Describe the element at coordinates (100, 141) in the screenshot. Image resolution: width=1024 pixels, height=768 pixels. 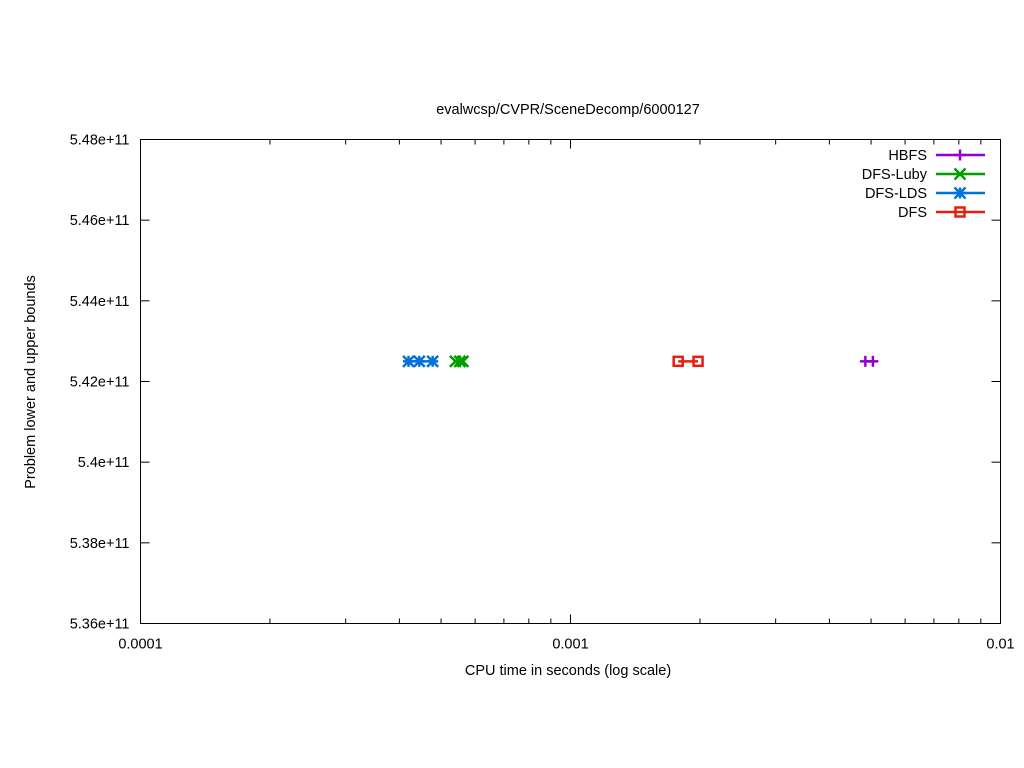
I see `y-tick-label: 5.48e+11` at that location.